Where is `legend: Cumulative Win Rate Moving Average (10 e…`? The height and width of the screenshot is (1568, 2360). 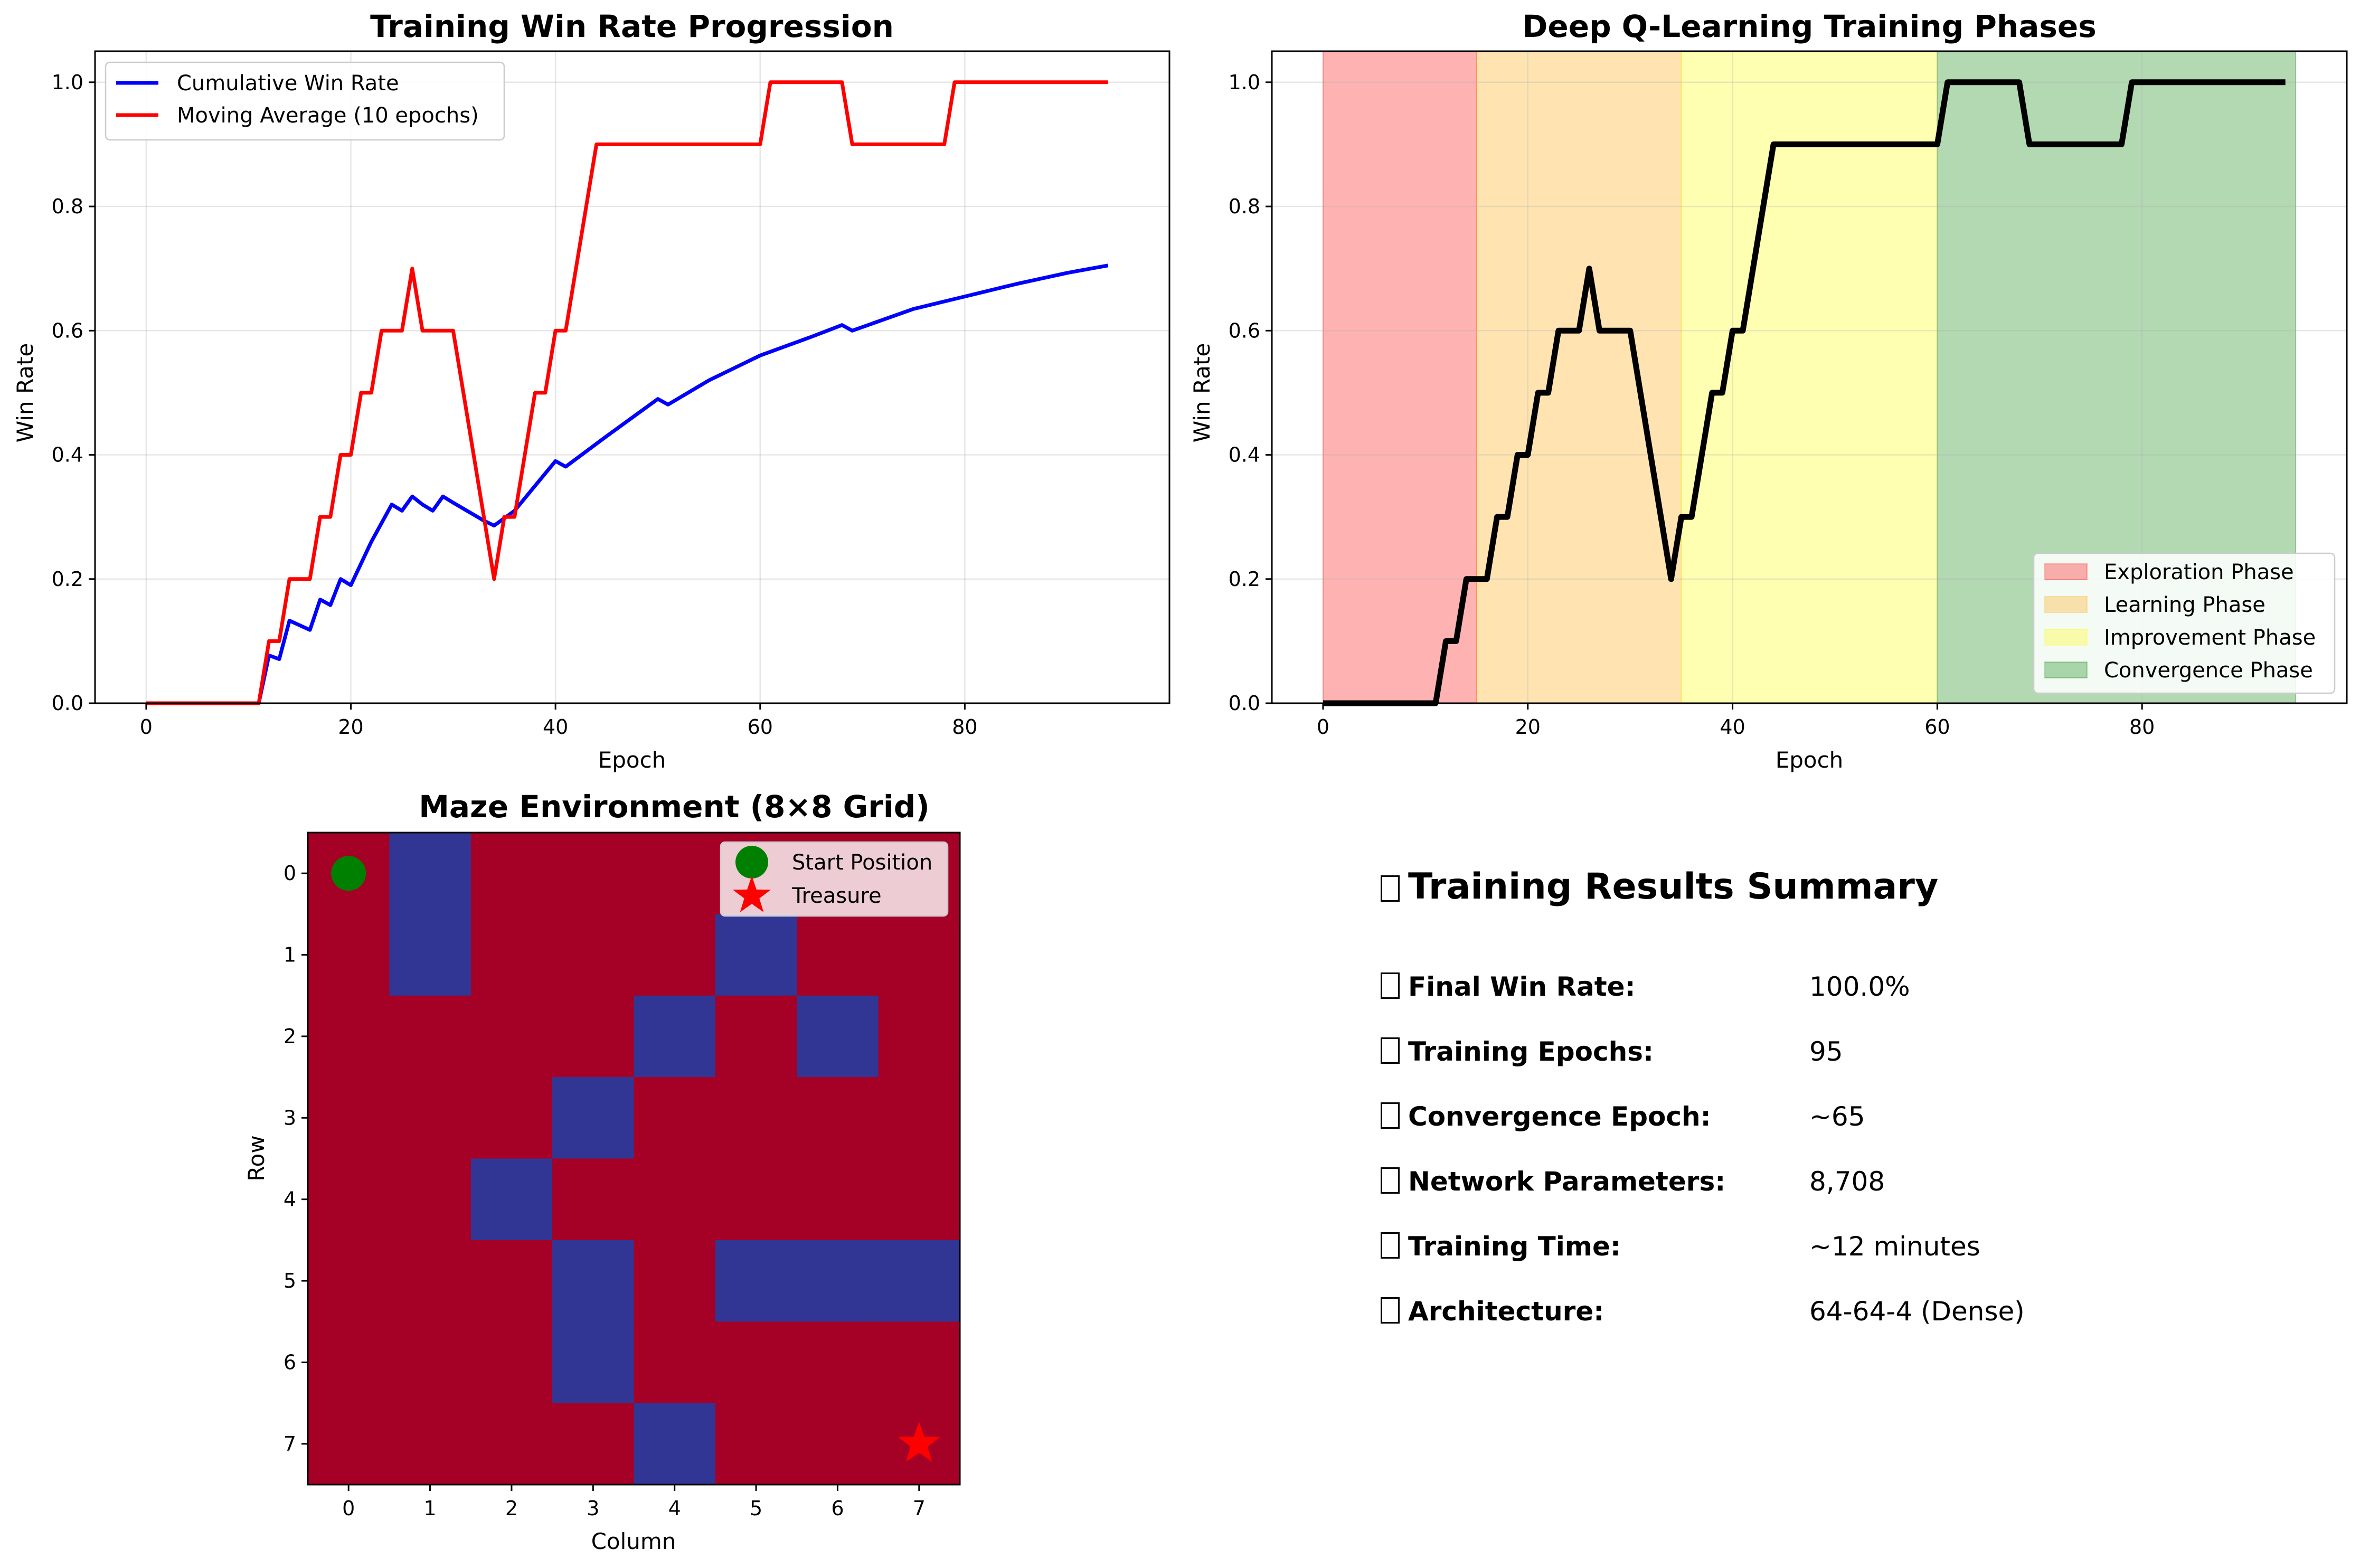 legend: Cumulative Win Rate Moving Average (10 e… is located at coordinates (305, 101).